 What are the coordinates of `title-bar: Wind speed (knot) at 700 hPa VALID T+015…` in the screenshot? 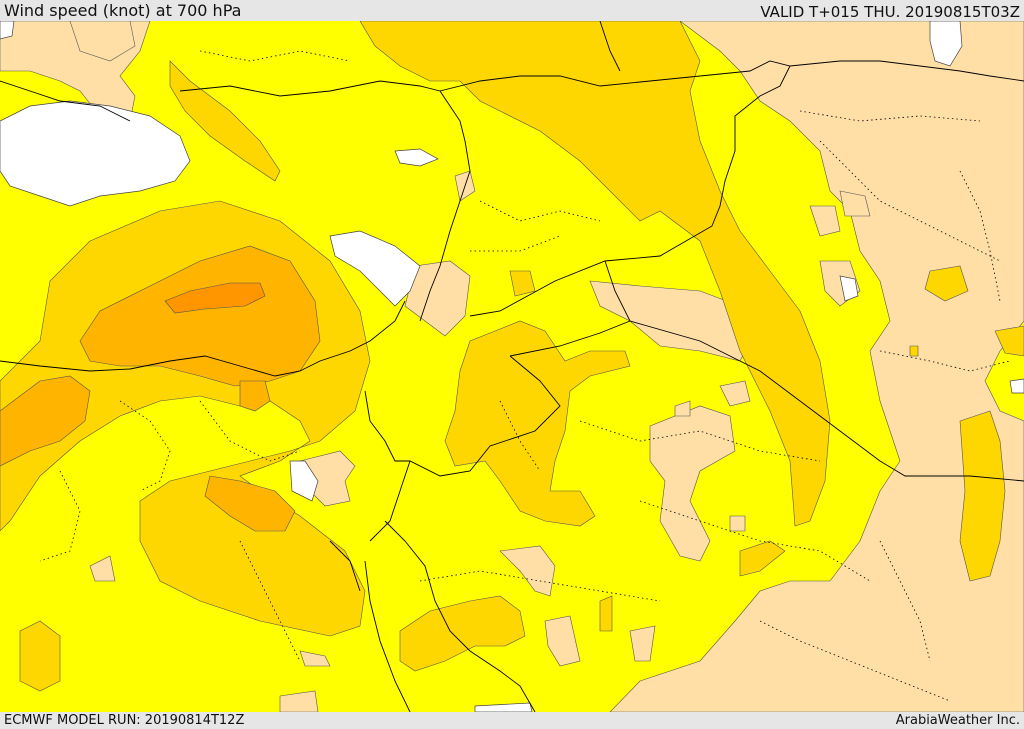 It's located at (512, 10).